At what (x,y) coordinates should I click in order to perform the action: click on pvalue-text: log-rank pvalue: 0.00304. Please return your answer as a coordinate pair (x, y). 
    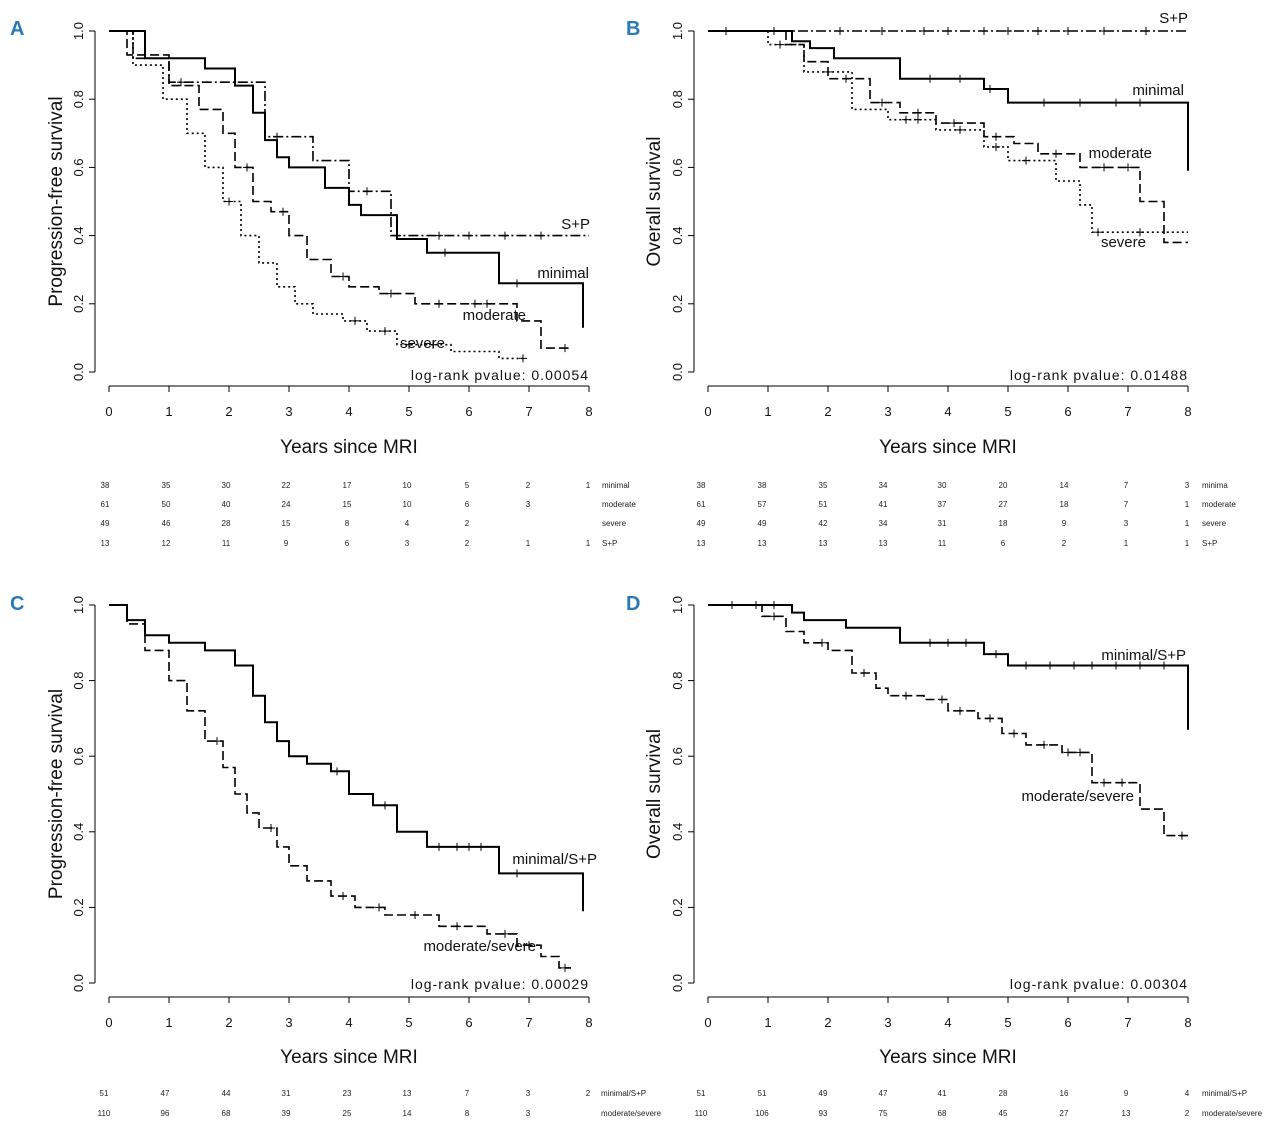
    Looking at the image, I should click on (1099, 984).